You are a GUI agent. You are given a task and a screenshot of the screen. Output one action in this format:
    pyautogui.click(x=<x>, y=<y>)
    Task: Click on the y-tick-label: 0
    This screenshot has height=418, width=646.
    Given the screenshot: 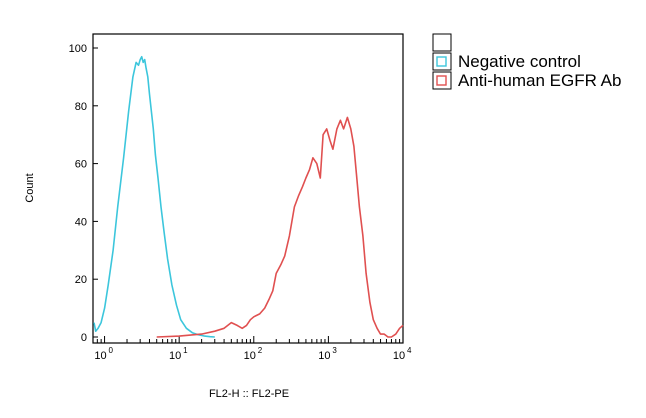 What is the action you would take?
    pyautogui.click(x=84, y=338)
    